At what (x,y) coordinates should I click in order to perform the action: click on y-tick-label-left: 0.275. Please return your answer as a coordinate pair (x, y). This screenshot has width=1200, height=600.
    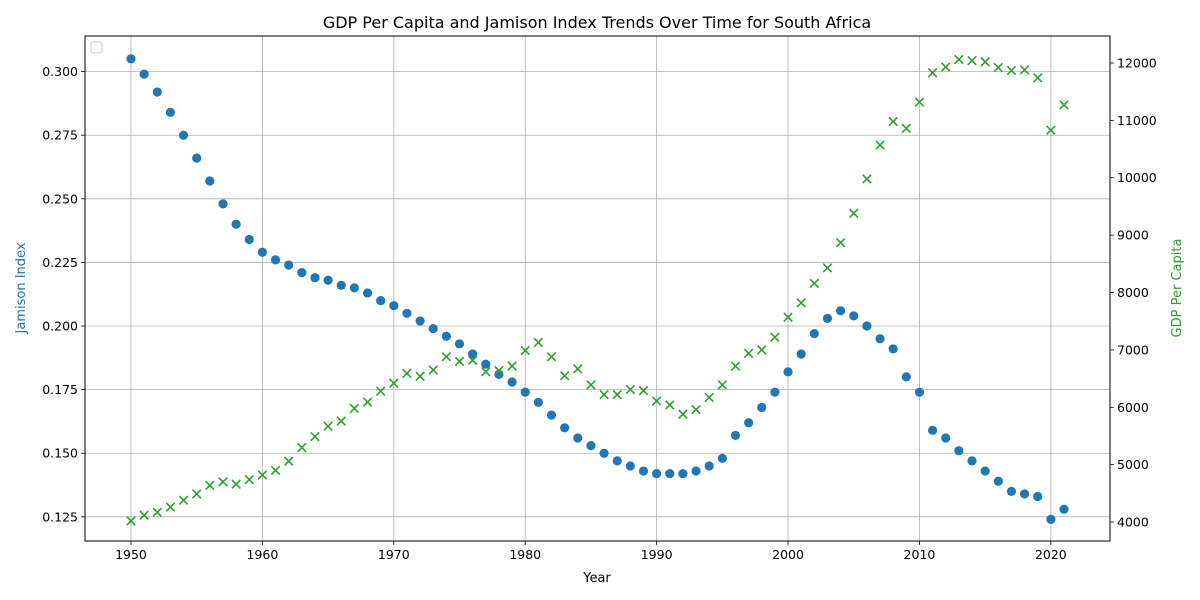
    Looking at the image, I should click on (60, 135).